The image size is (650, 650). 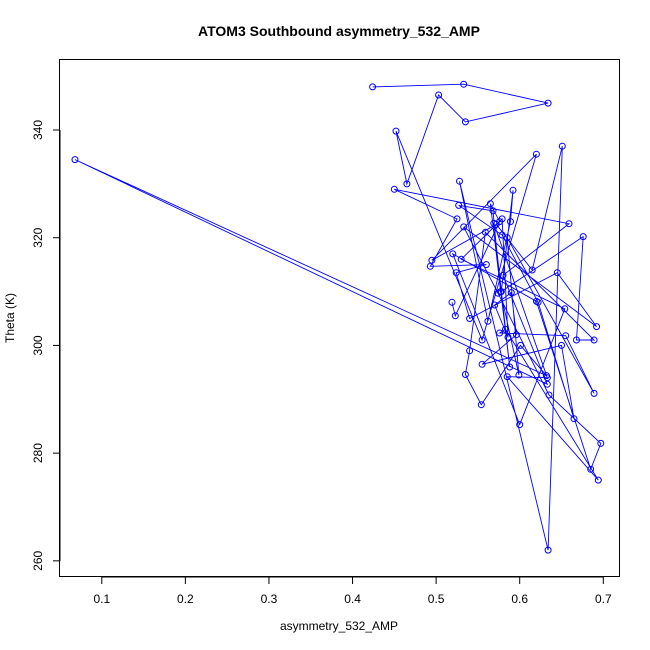 I want to click on x-tick-label: 0.7, so click(x=603, y=599).